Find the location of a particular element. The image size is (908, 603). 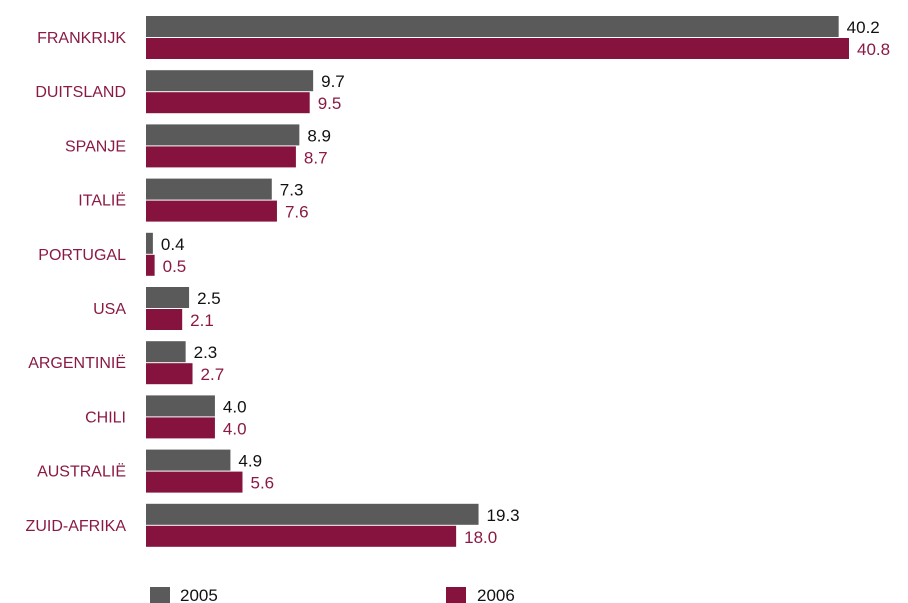

category-label: FRANKRIJK is located at coordinates (81, 38).